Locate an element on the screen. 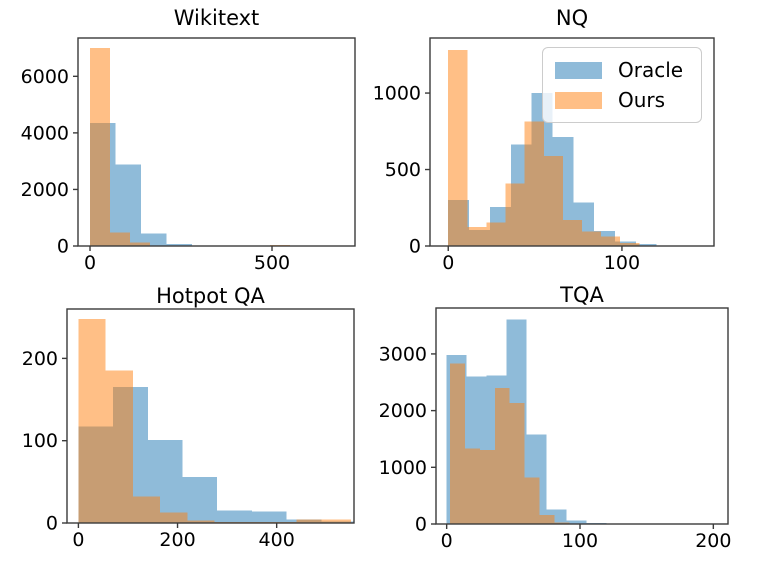  y-tick-label: 500 is located at coordinates (403, 170).